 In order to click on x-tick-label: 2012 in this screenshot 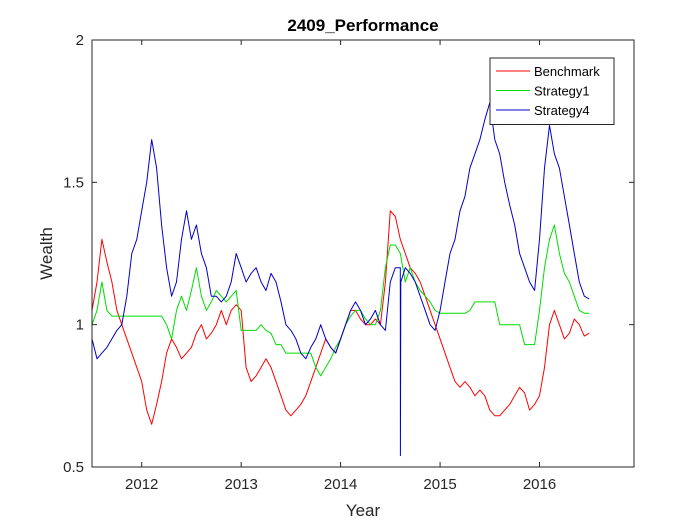, I will do `click(141, 484)`.